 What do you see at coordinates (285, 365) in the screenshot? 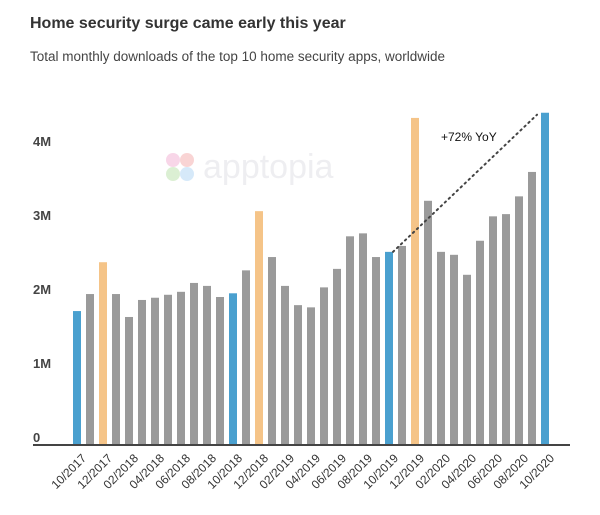
I see `bar-02-2019` at bounding box center [285, 365].